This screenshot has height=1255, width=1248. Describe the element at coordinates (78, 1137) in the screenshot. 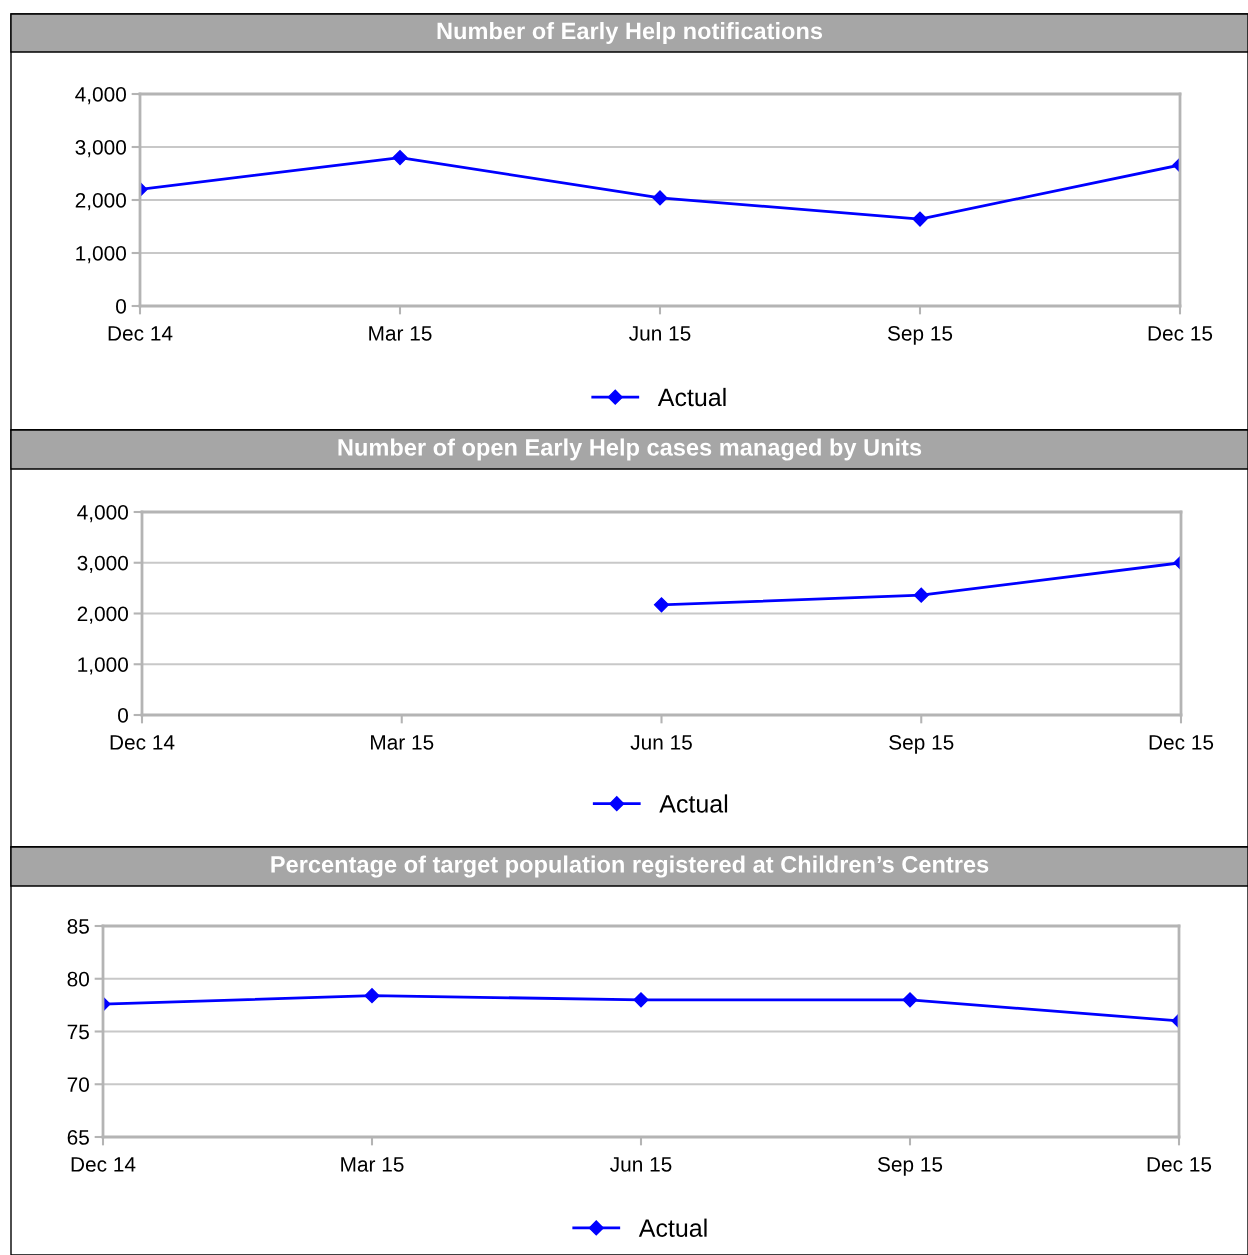

I see `y-tick-label: 65` at that location.